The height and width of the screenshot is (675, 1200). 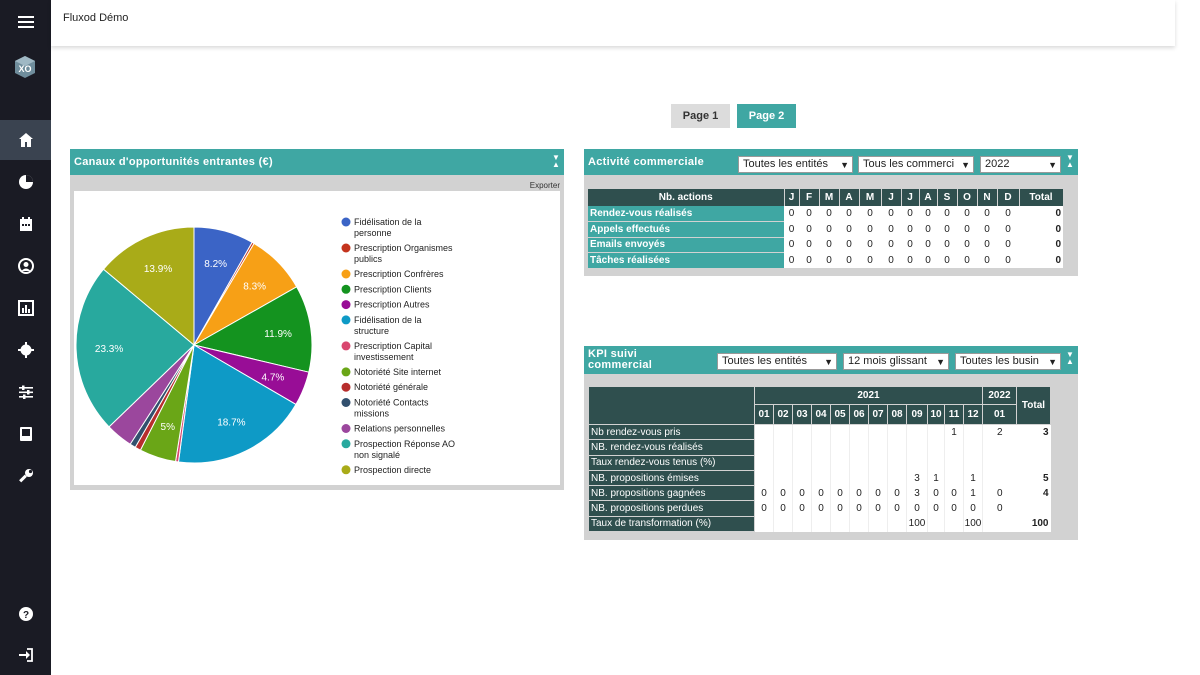 What do you see at coordinates (403, 248) in the screenshot?
I see `legend-label: Prescription Organismes` at bounding box center [403, 248].